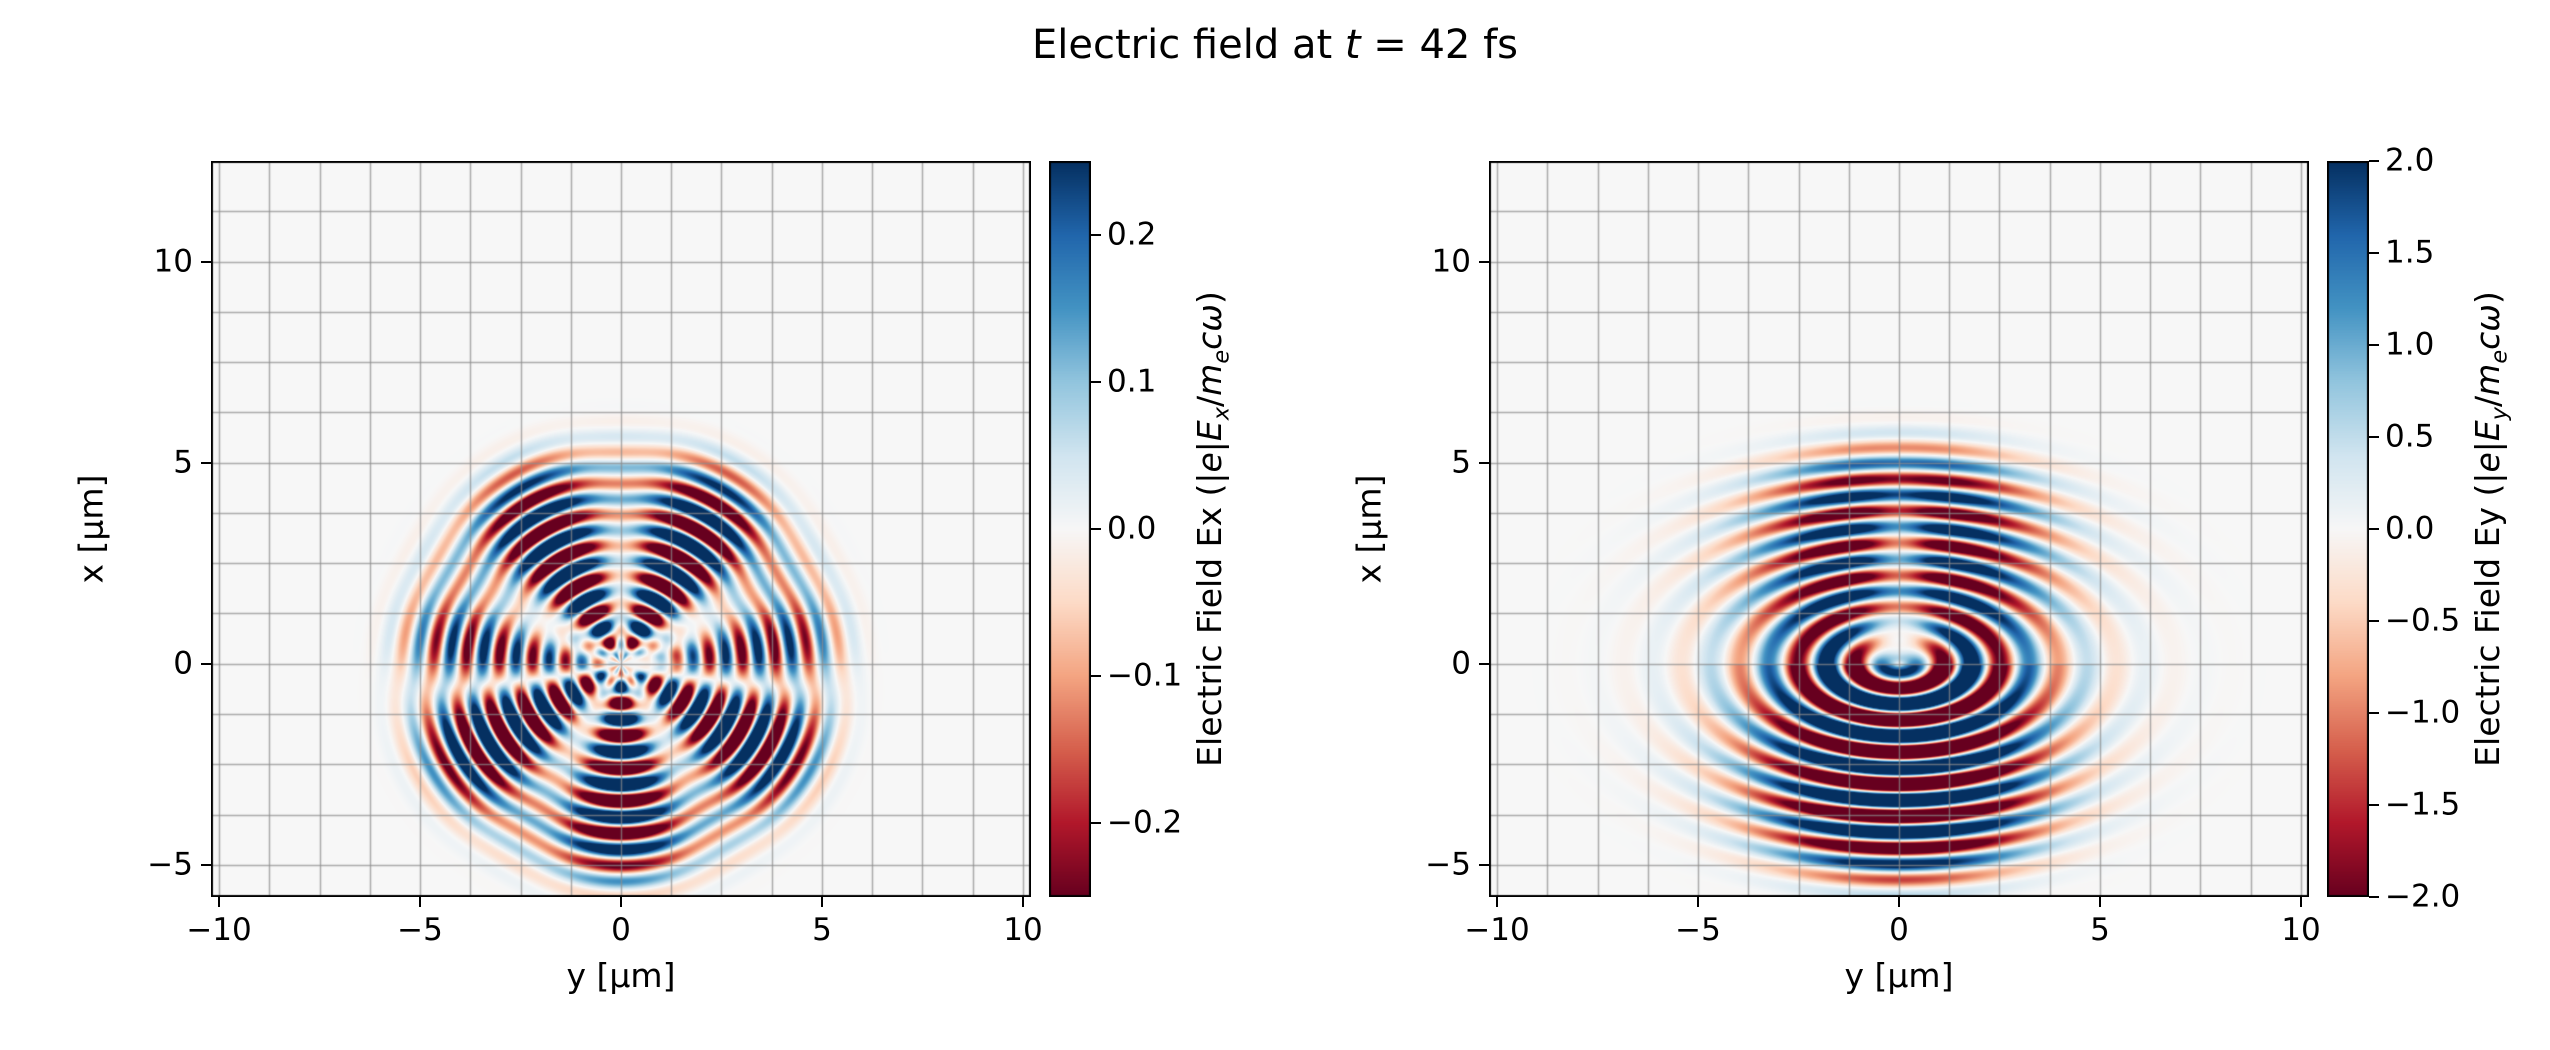 The image size is (2550, 1050). I want to click on colorbar-tick-label: −1.5, so click(2423, 804).